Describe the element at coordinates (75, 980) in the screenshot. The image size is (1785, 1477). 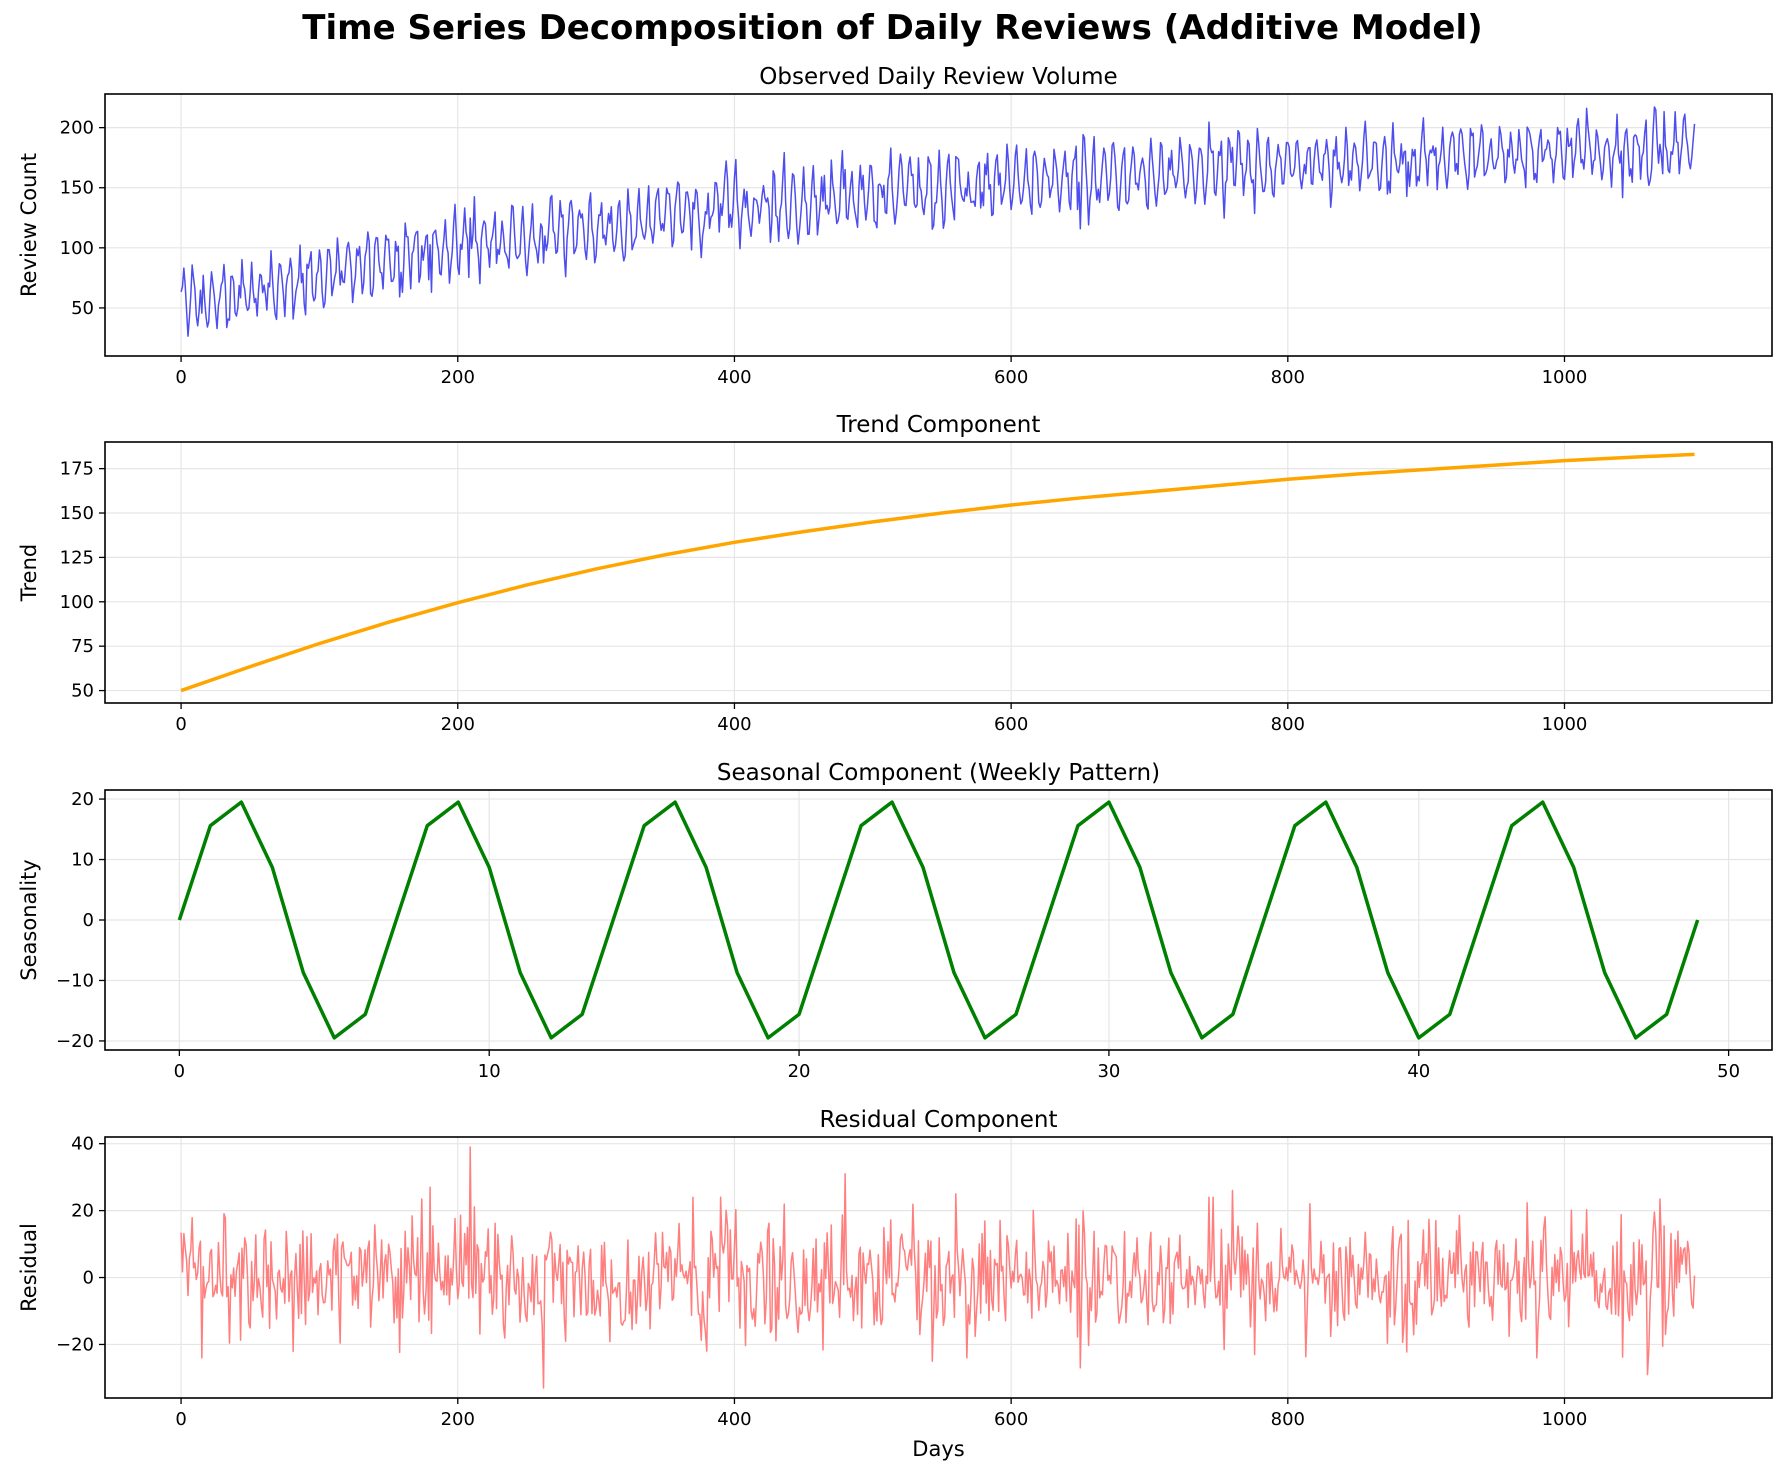
I see `y-tick-label: −10` at that location.